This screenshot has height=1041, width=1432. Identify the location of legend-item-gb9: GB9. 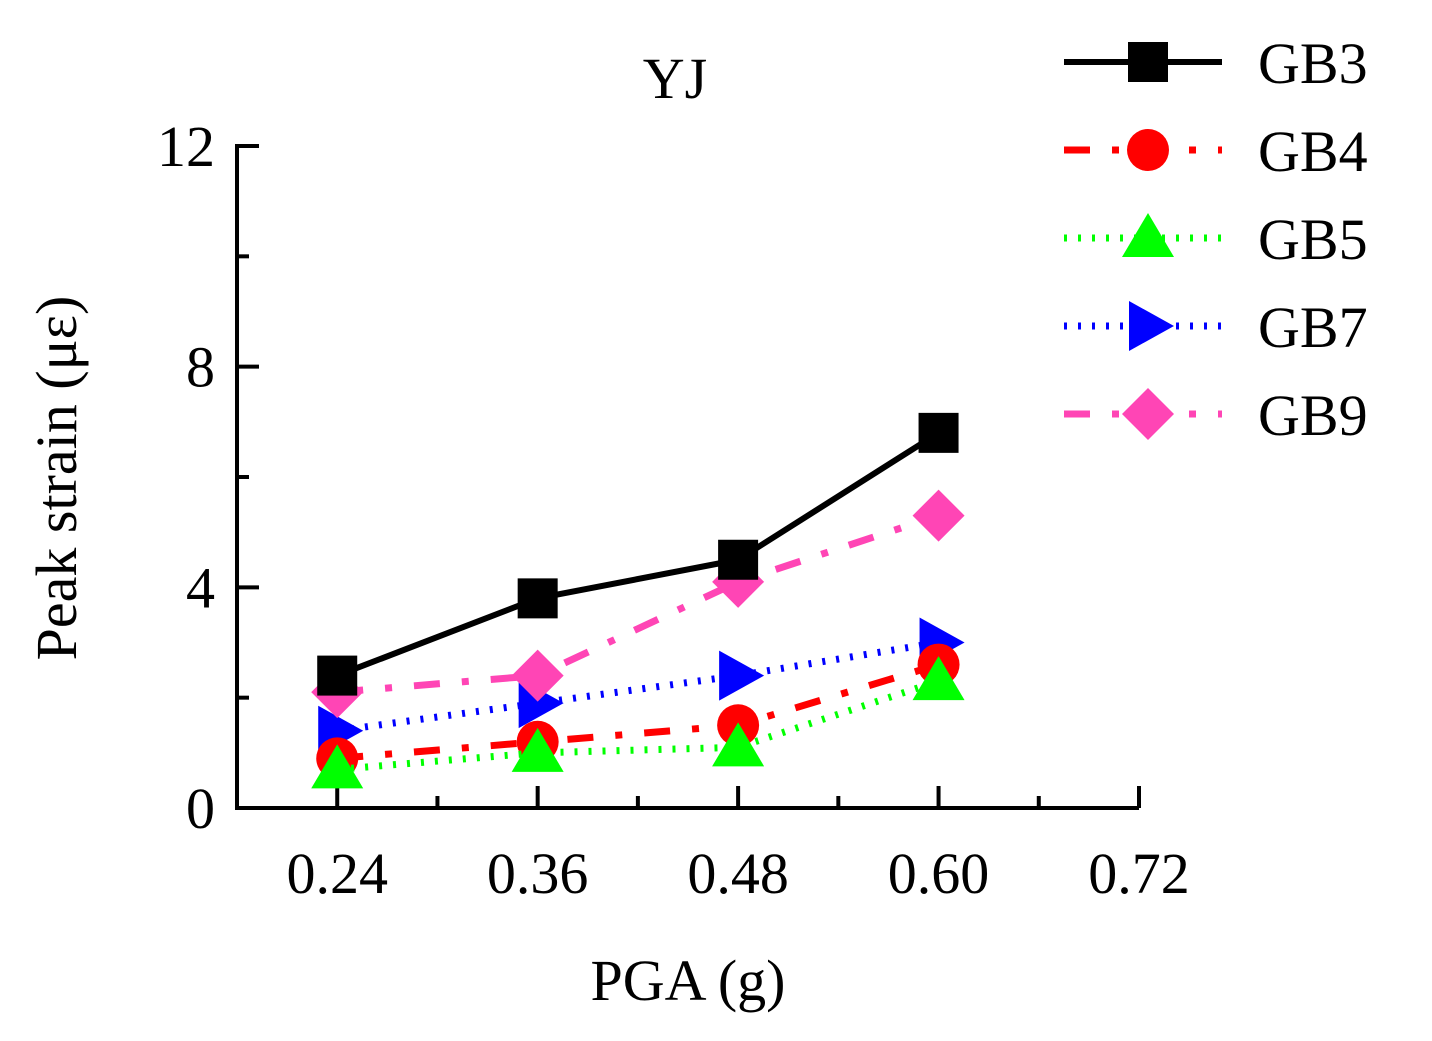
(1216, 415).